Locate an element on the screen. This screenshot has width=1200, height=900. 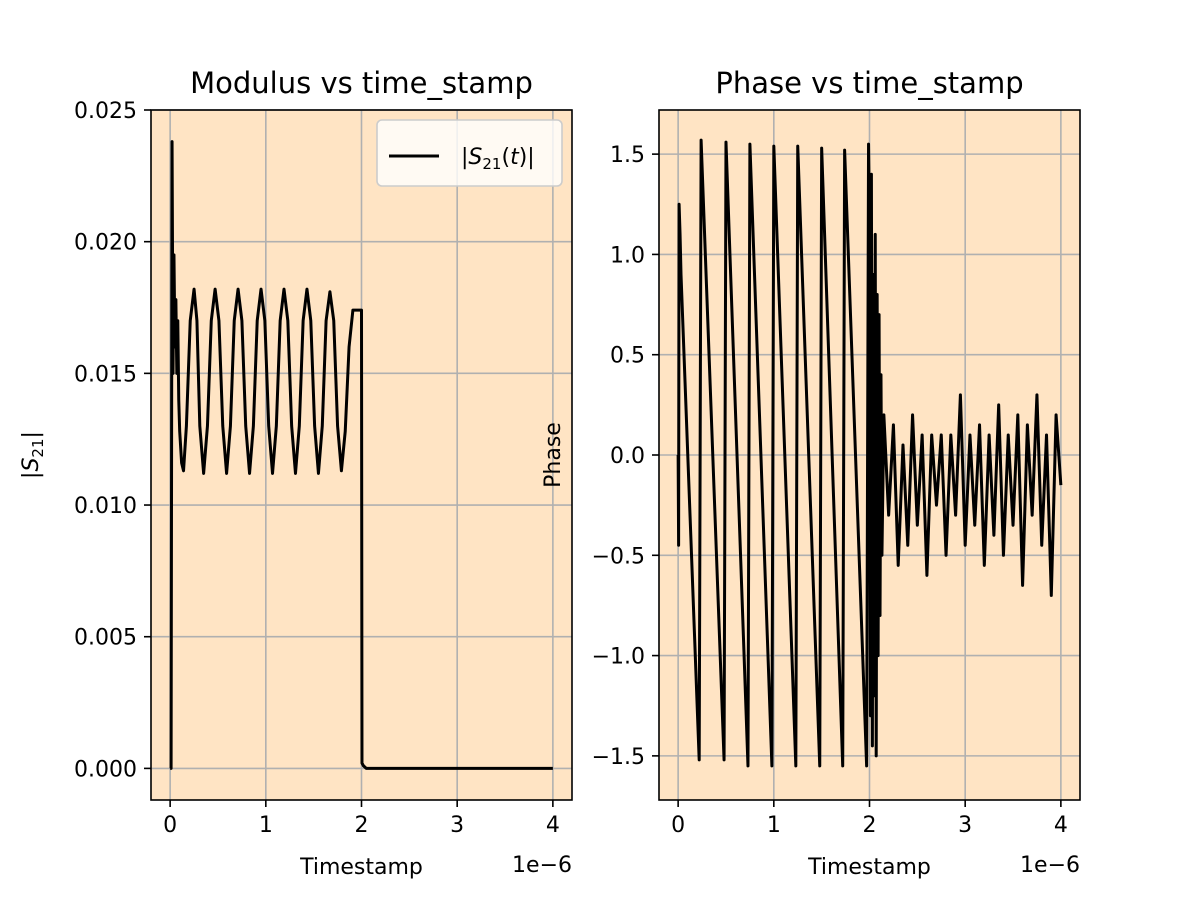
legend-box is located at coordinates (469, 153).